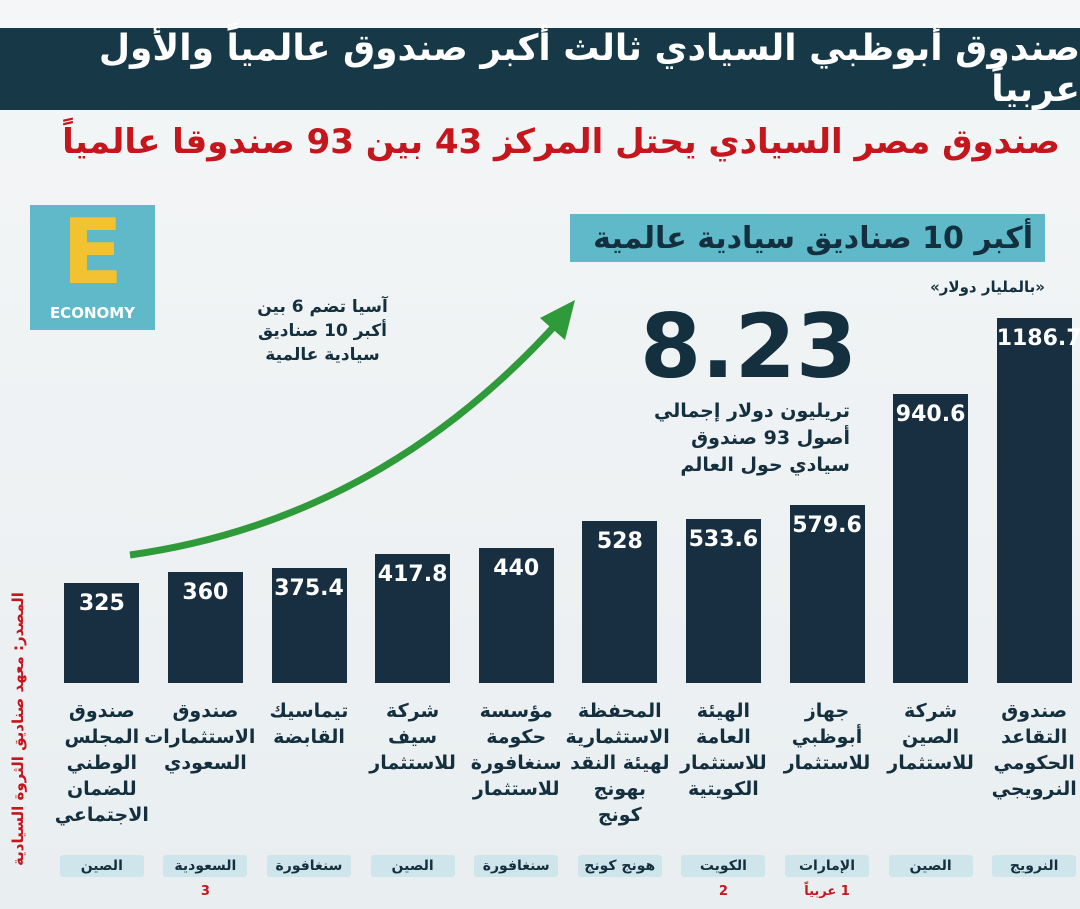 The width and height of the screenshot is (1080, 909). What do you see at coordinates (205, 891) in the screenshot?
I see `rank-label: 3` at bounding box center [205, 891].